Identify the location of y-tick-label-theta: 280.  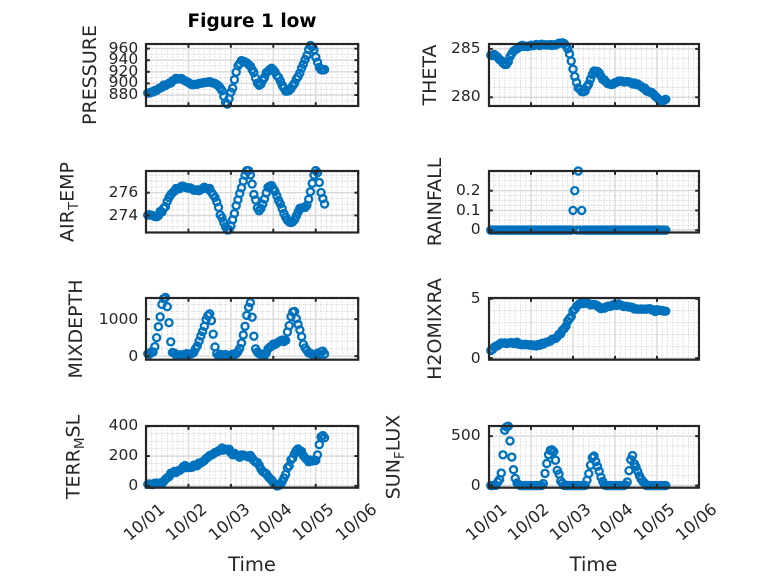
(466, 96).